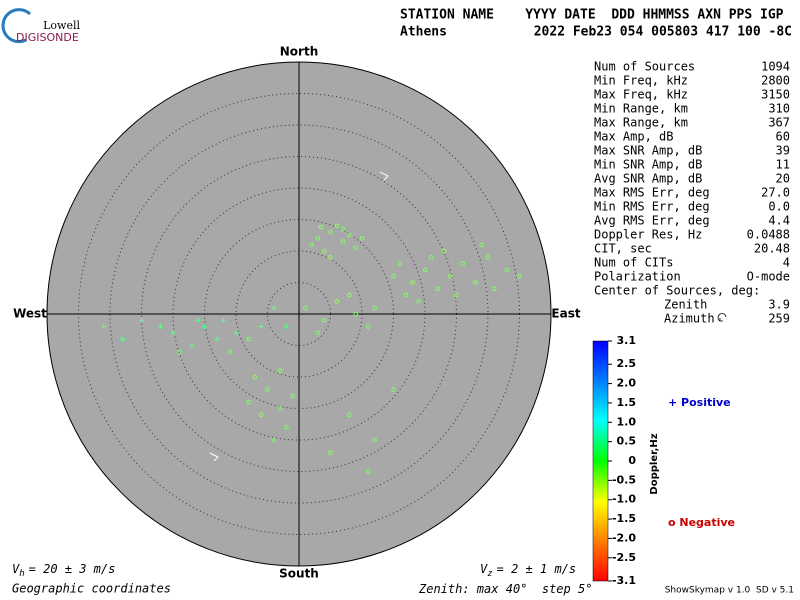 This screenshot has width=800, height=600. What do you see at coordinates (61, 25) in the screenshot?
I see `logo-top: Lowell` at bounding box center [61, 25].